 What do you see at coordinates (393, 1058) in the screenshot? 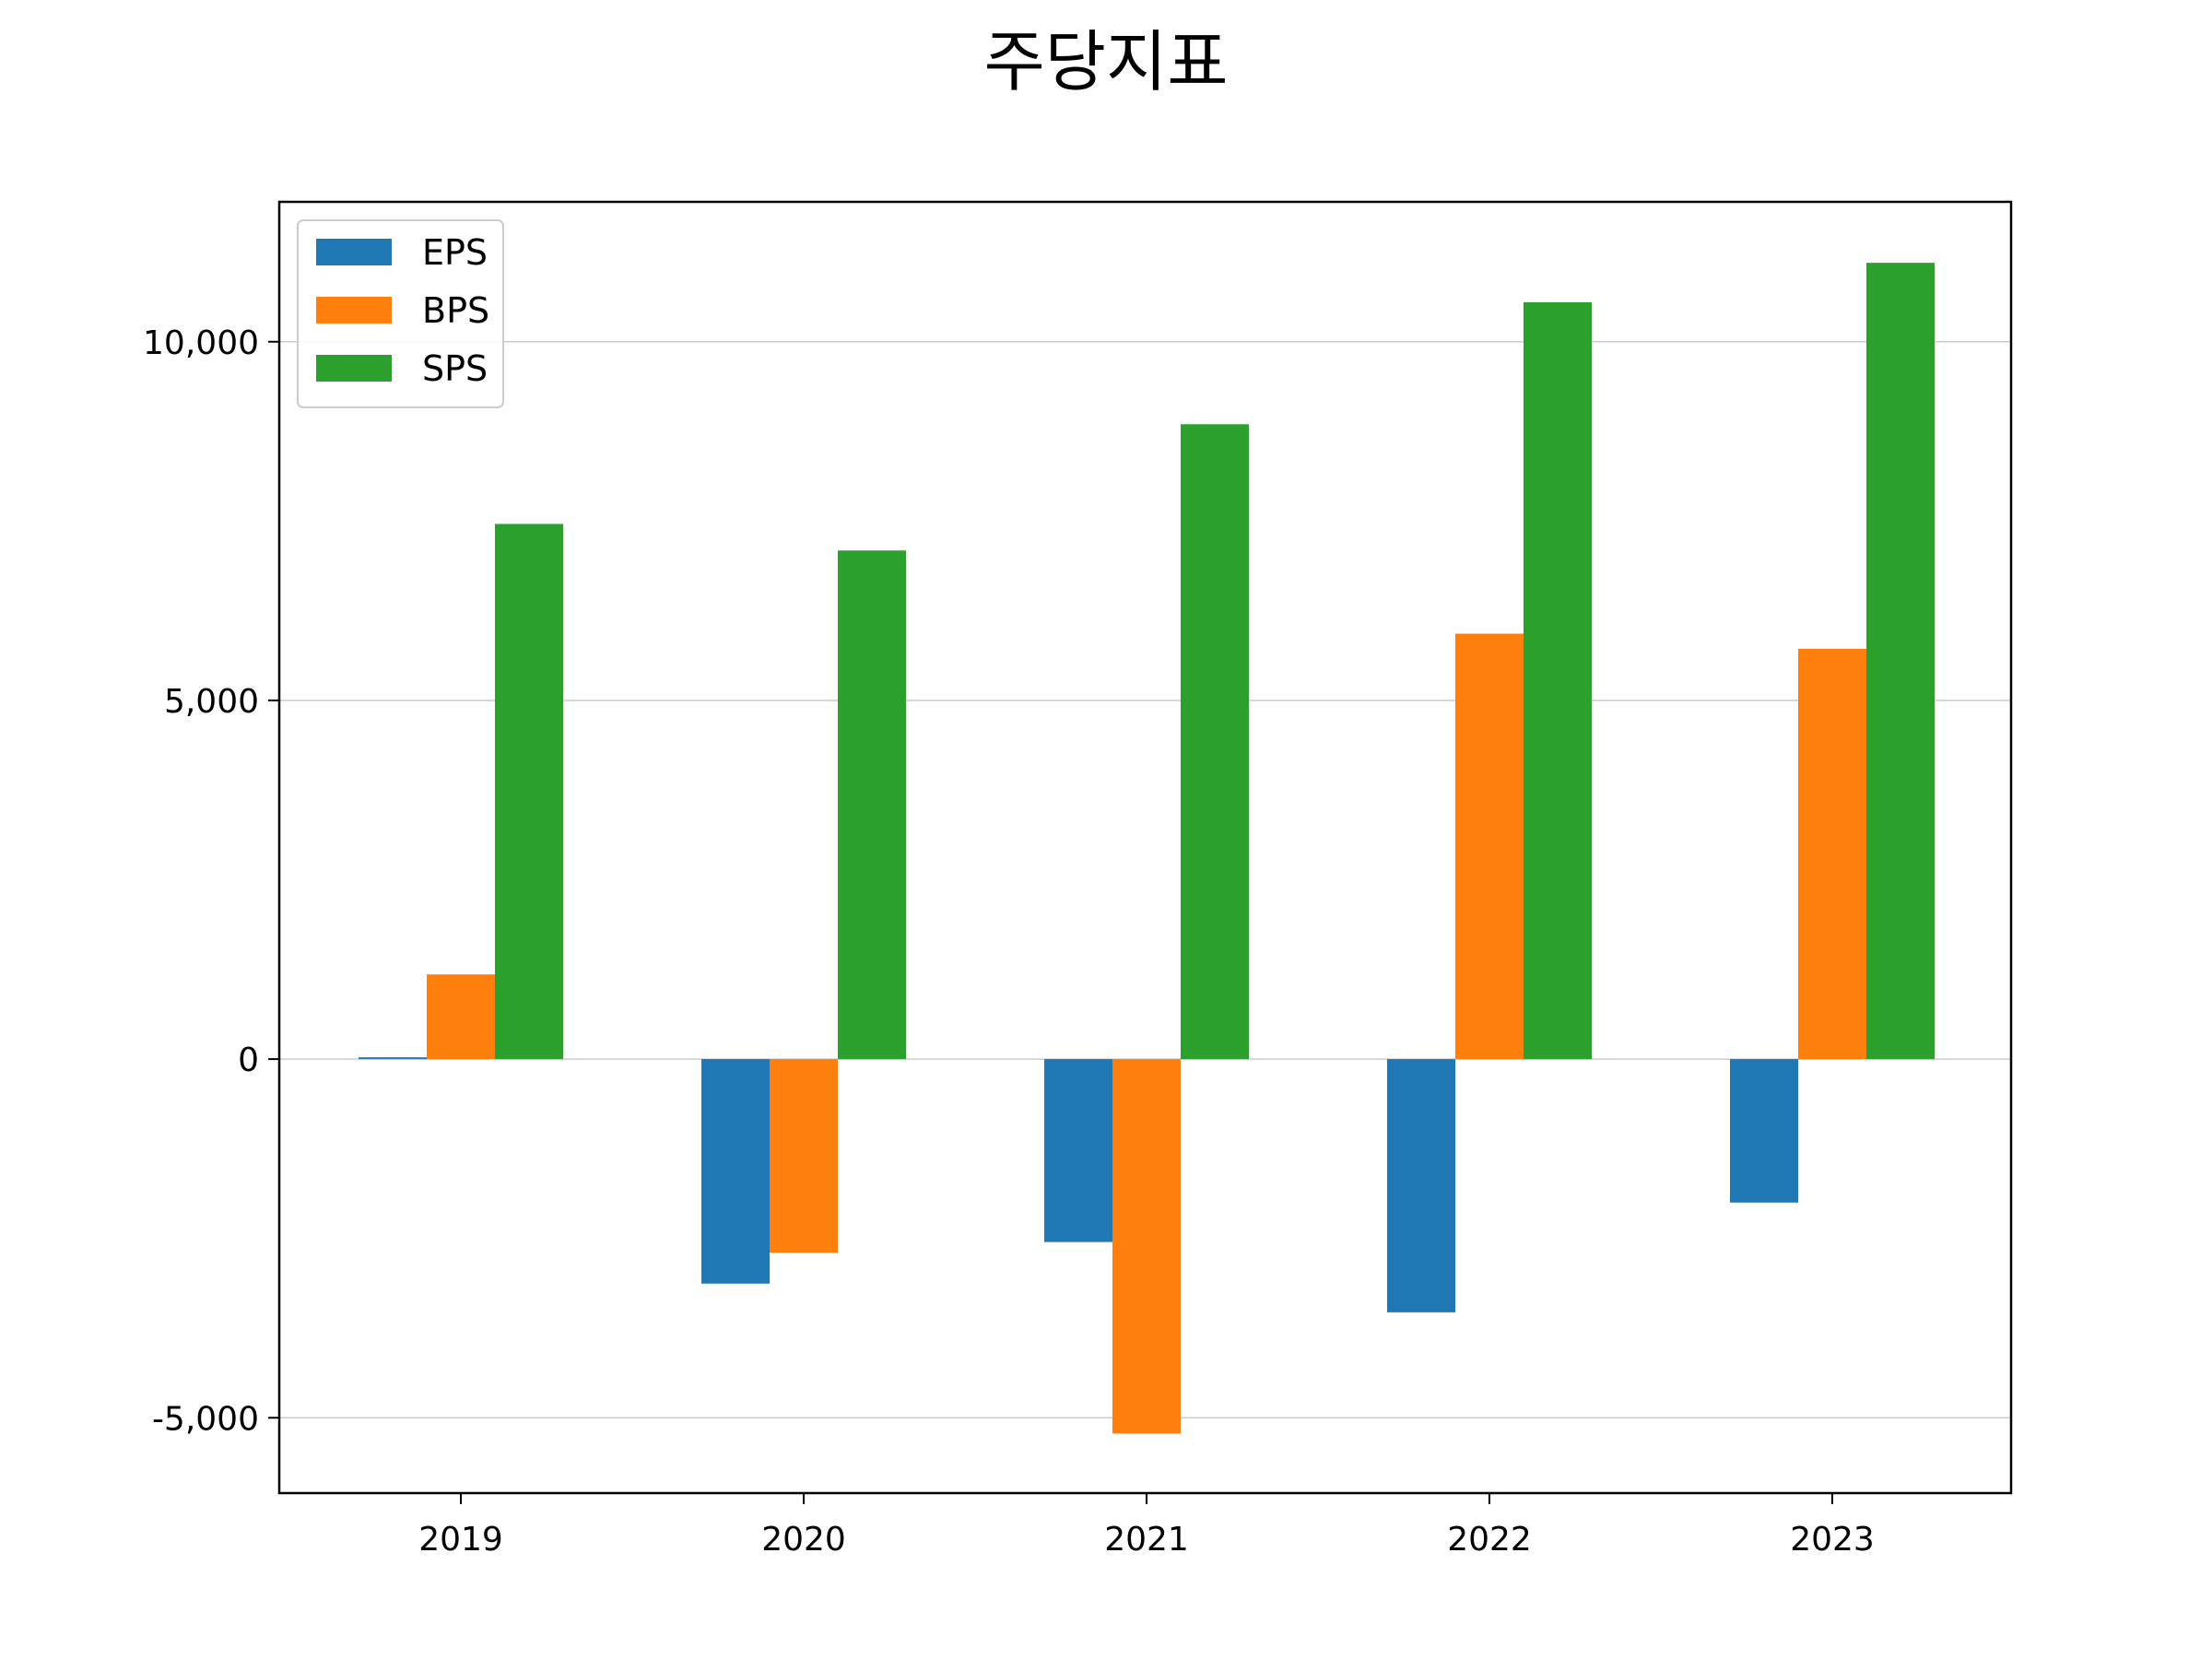
I see `bar-eps-2019` at bounding box center [393, 1058].